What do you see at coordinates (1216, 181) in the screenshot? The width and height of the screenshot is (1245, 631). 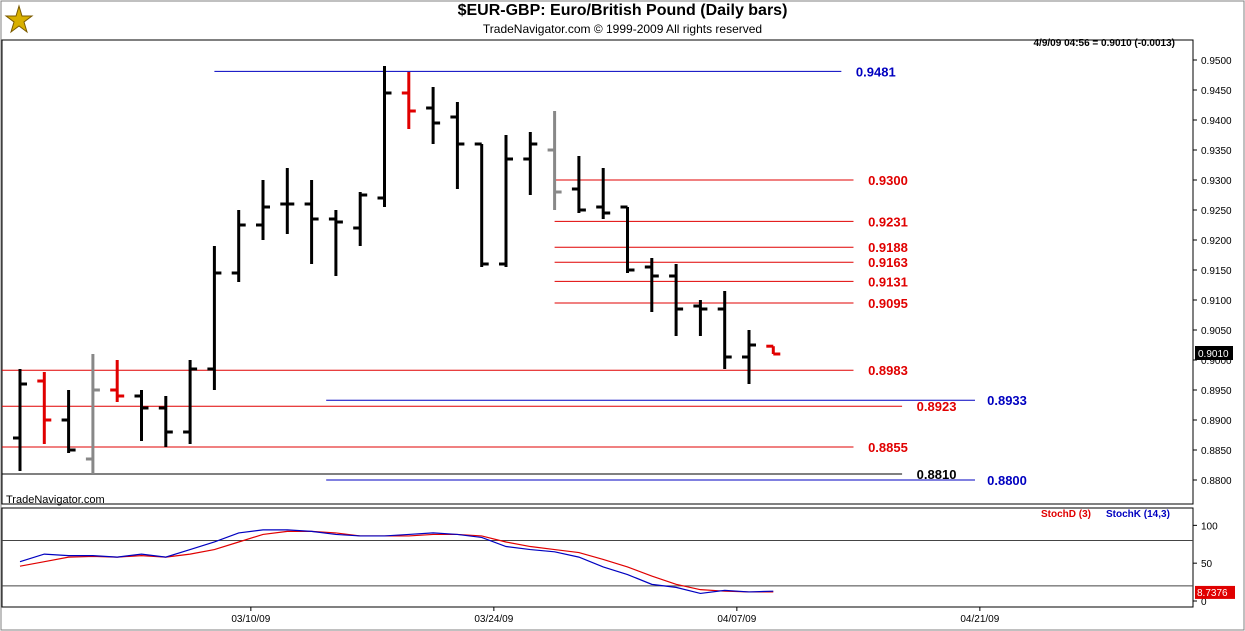 I see `y-tick-label: 0.9300` at bounding box center [1216, 181].